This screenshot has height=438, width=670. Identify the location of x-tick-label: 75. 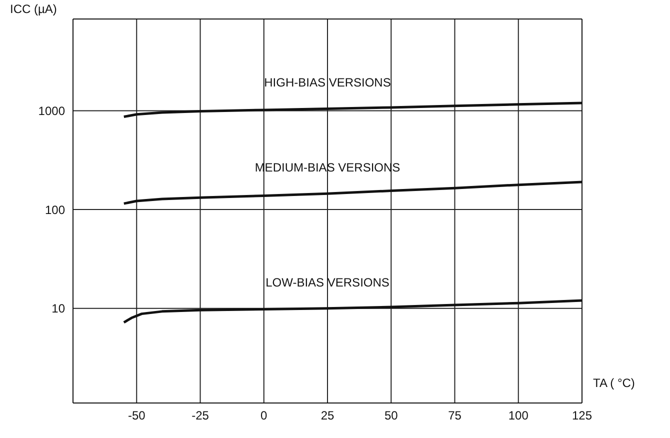
(455, 415).